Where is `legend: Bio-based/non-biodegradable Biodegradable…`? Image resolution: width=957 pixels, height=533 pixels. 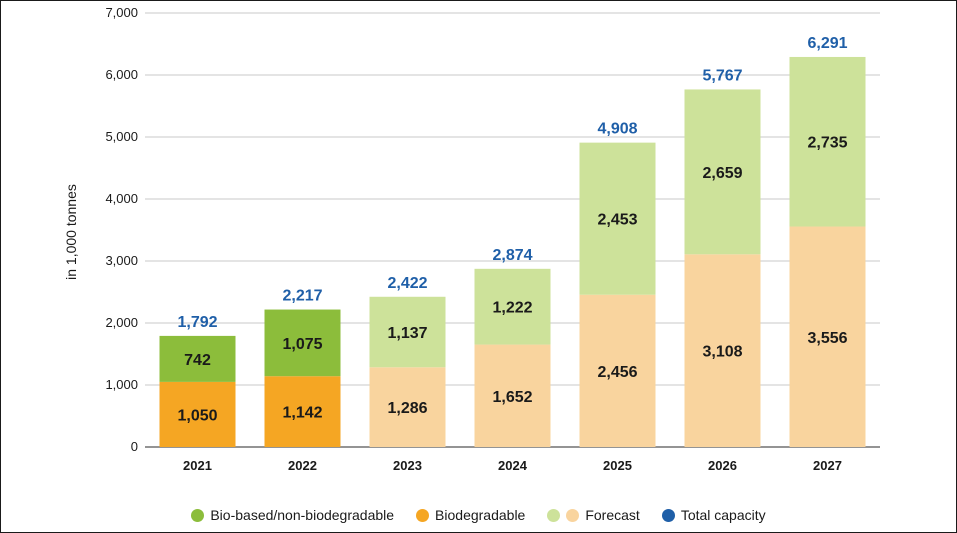
legend: Bio-based/non-biodegradable Biodegradable… is located at coordinates (478, 515).